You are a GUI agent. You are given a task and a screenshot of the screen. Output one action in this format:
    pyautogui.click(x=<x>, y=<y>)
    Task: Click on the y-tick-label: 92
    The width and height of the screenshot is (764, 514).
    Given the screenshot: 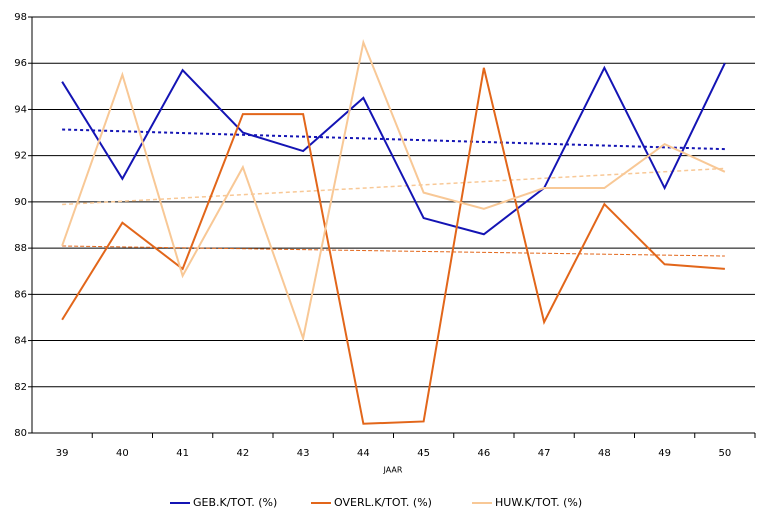 What is the action you would take?
    pyautogui.click(x=20, y=156)
    